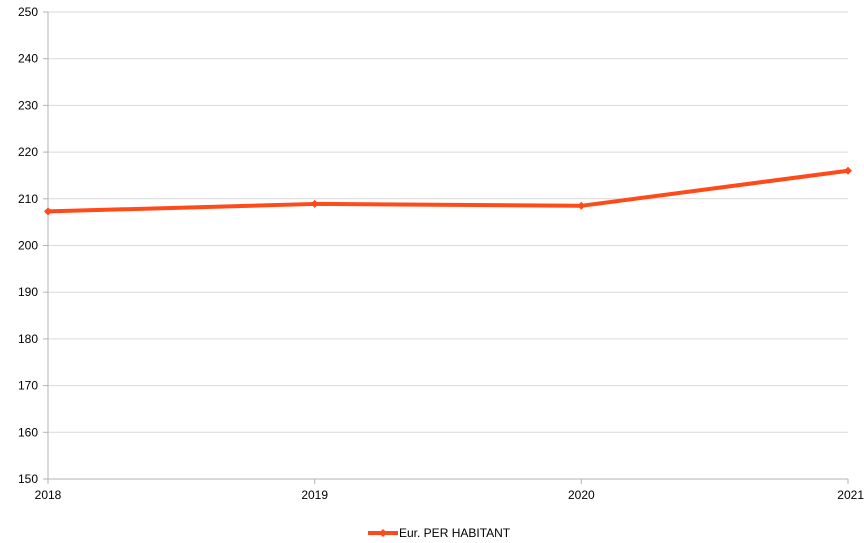 The image size is (864, 543). What do you see at coordinates (581, 495) in the screenshot?
I see `x-tick-label: 2020` at bounding box center [581, 495].